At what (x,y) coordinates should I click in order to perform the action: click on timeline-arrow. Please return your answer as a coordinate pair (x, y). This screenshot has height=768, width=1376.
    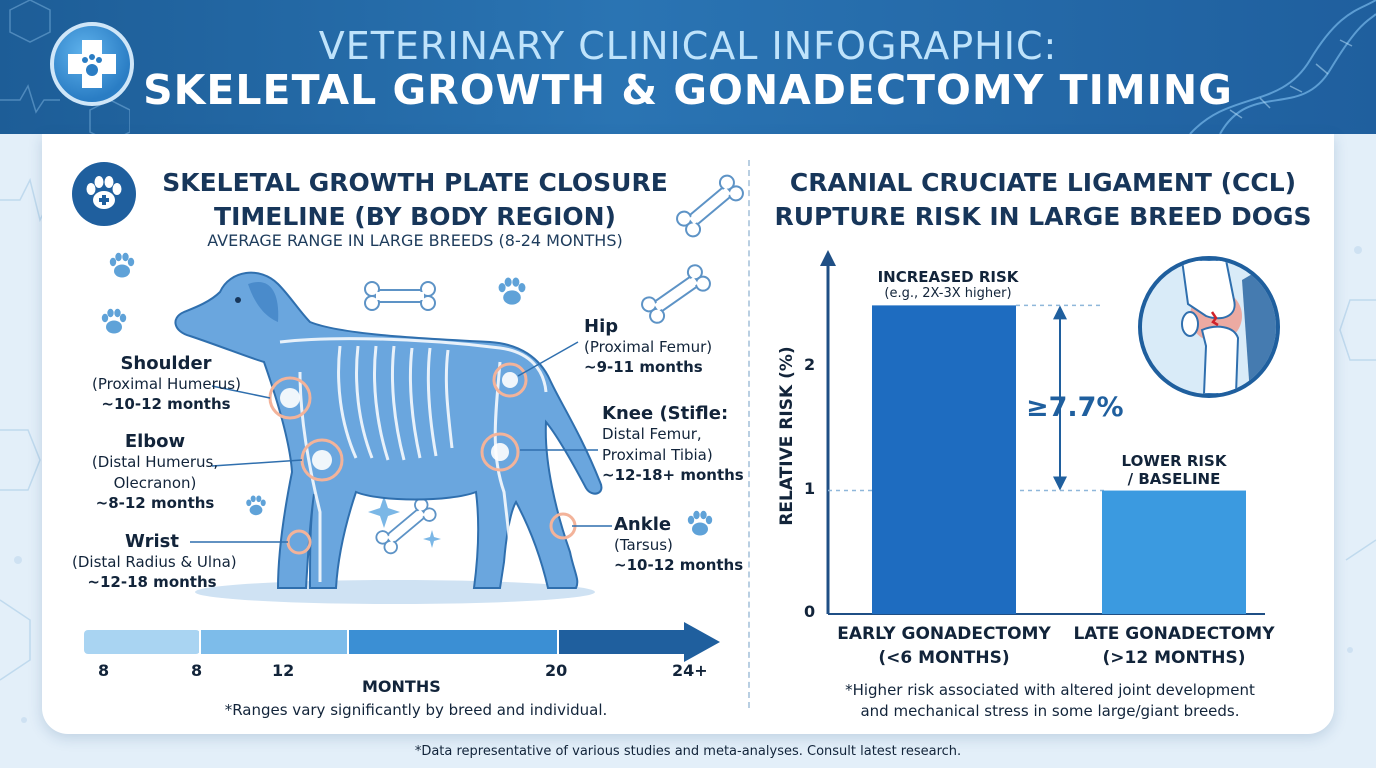
    Looking at the image, I should click on (402, 642).